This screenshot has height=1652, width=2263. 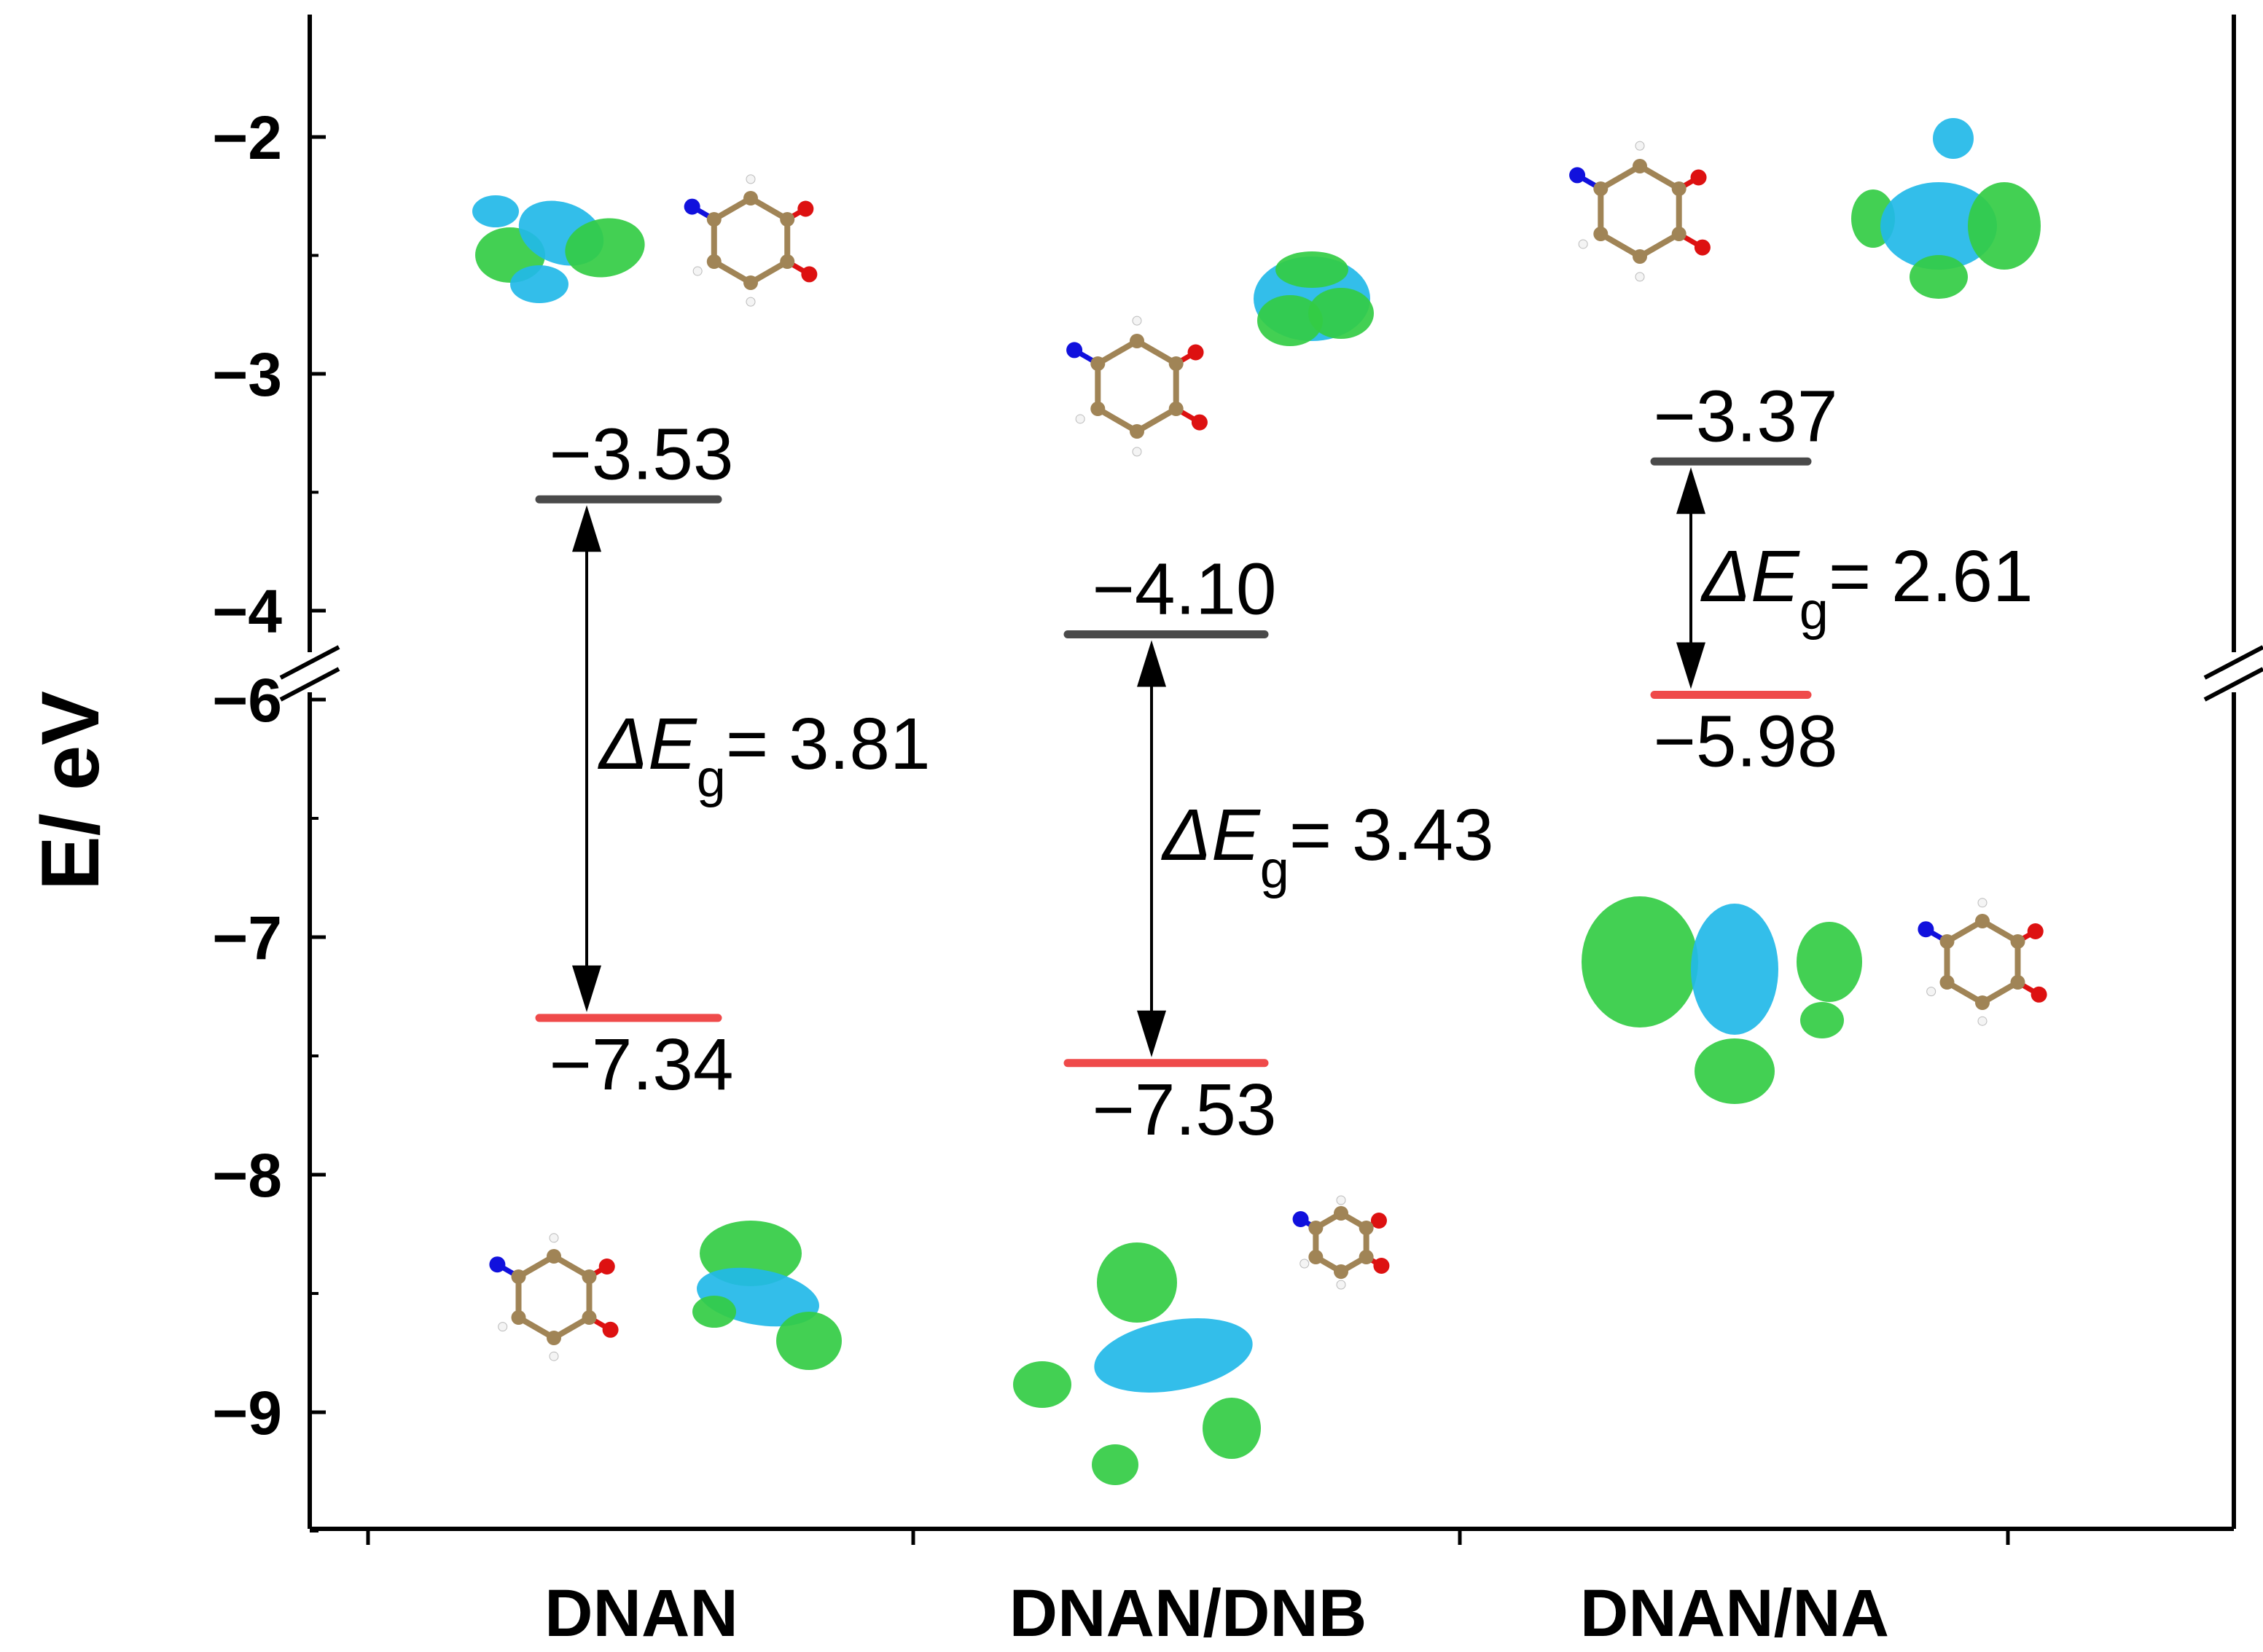 What do you see at coordinates (1314, 298) in the screenshot?
I see `dnb-lumo-orbital` at bounding box center [1314, 298].